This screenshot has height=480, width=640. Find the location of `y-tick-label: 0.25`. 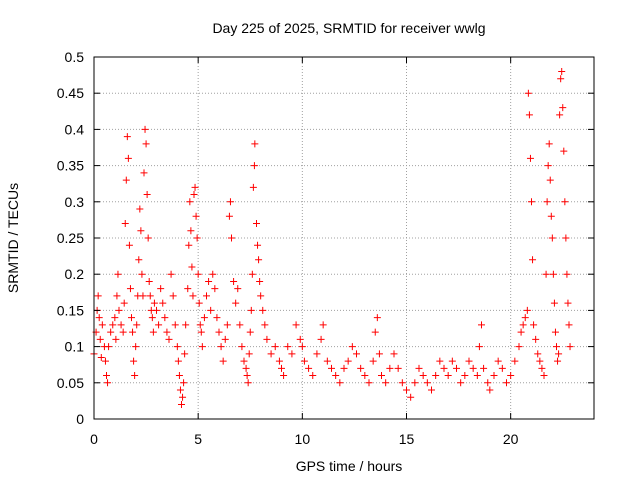

y-tick-label: 0.25 is located at coordinates (70, 238).